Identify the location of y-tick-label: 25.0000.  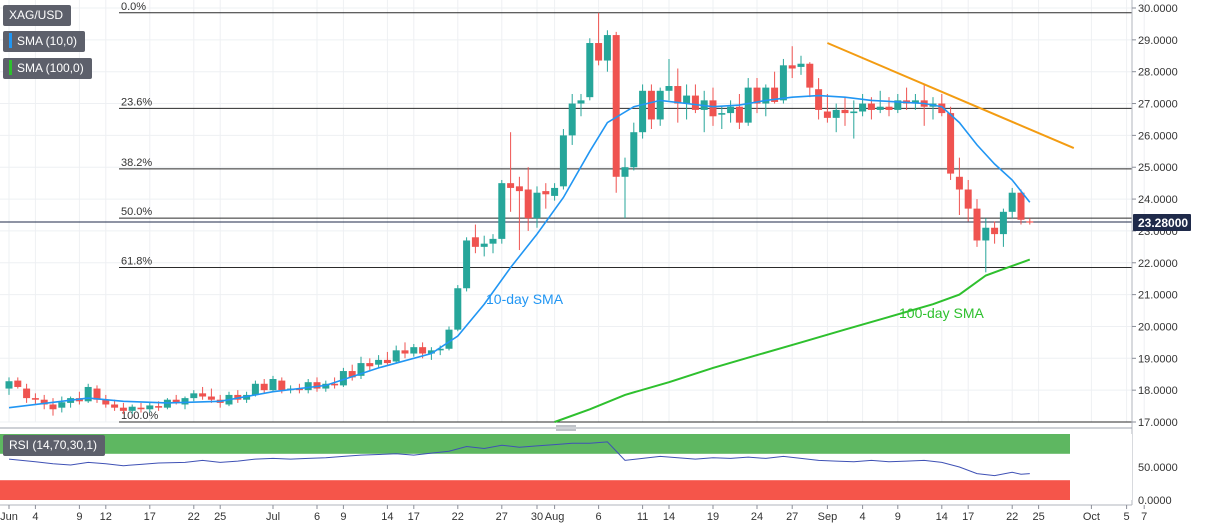
(1158, 168).